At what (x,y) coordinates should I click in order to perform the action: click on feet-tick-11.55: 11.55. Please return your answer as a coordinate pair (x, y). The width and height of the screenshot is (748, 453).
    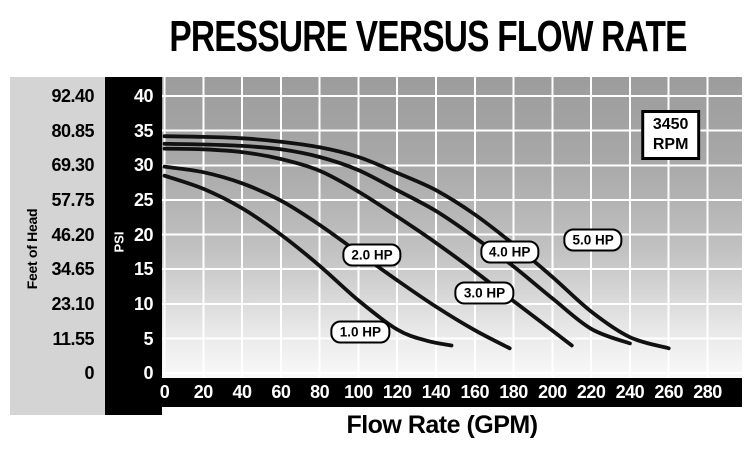
    Looking at the image, I should click on (73, 338).